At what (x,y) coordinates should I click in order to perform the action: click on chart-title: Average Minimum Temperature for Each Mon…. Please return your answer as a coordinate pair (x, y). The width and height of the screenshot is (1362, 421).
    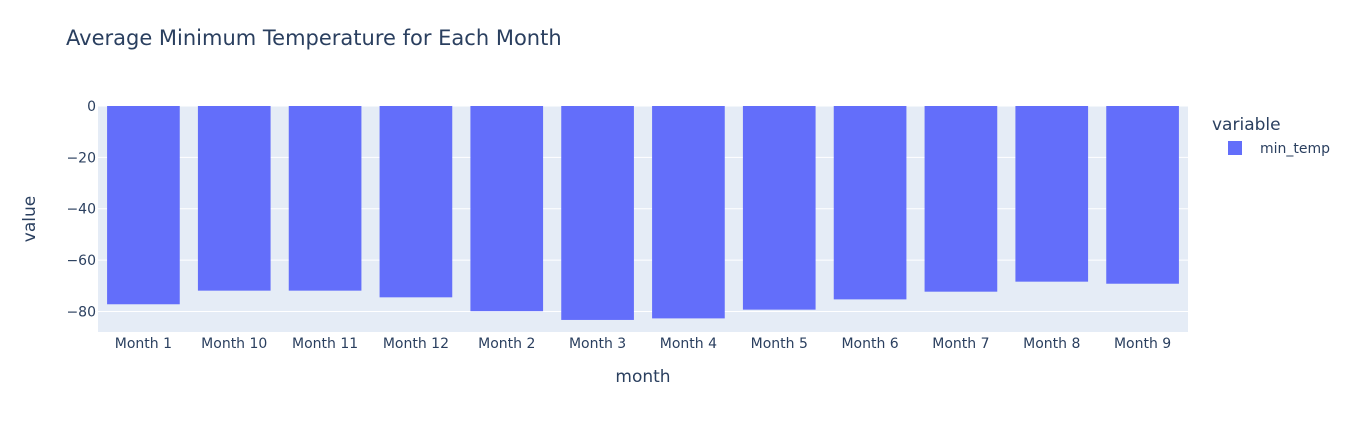
    Looking at the image, I should click on (314, 38).